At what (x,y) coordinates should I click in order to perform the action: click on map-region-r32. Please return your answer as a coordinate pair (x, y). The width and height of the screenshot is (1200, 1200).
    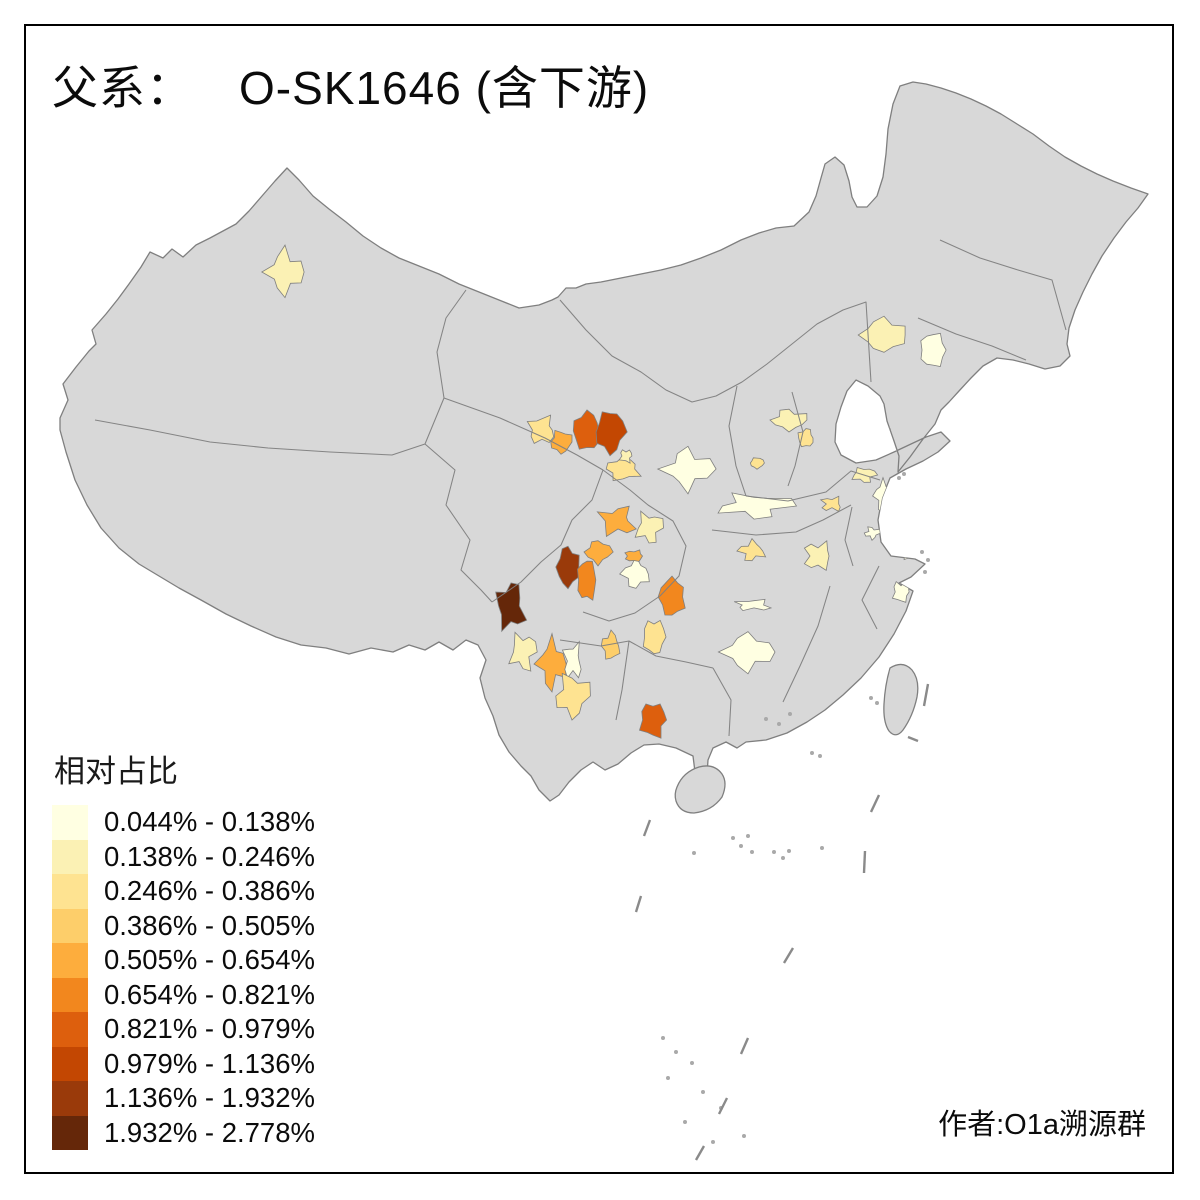
    Looking at the image, I should click on (757, 463).